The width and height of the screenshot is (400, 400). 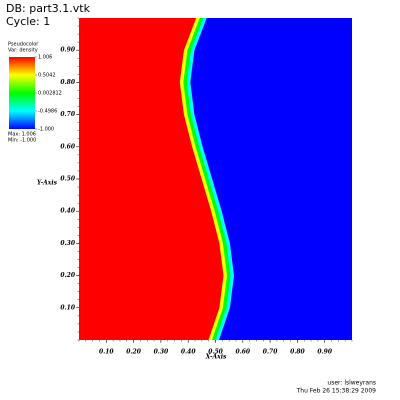 What do you see at coordinates (215, 352) in the screenshot?
I see `x-tick-label: 0.50` at bounding box center [215, 352].